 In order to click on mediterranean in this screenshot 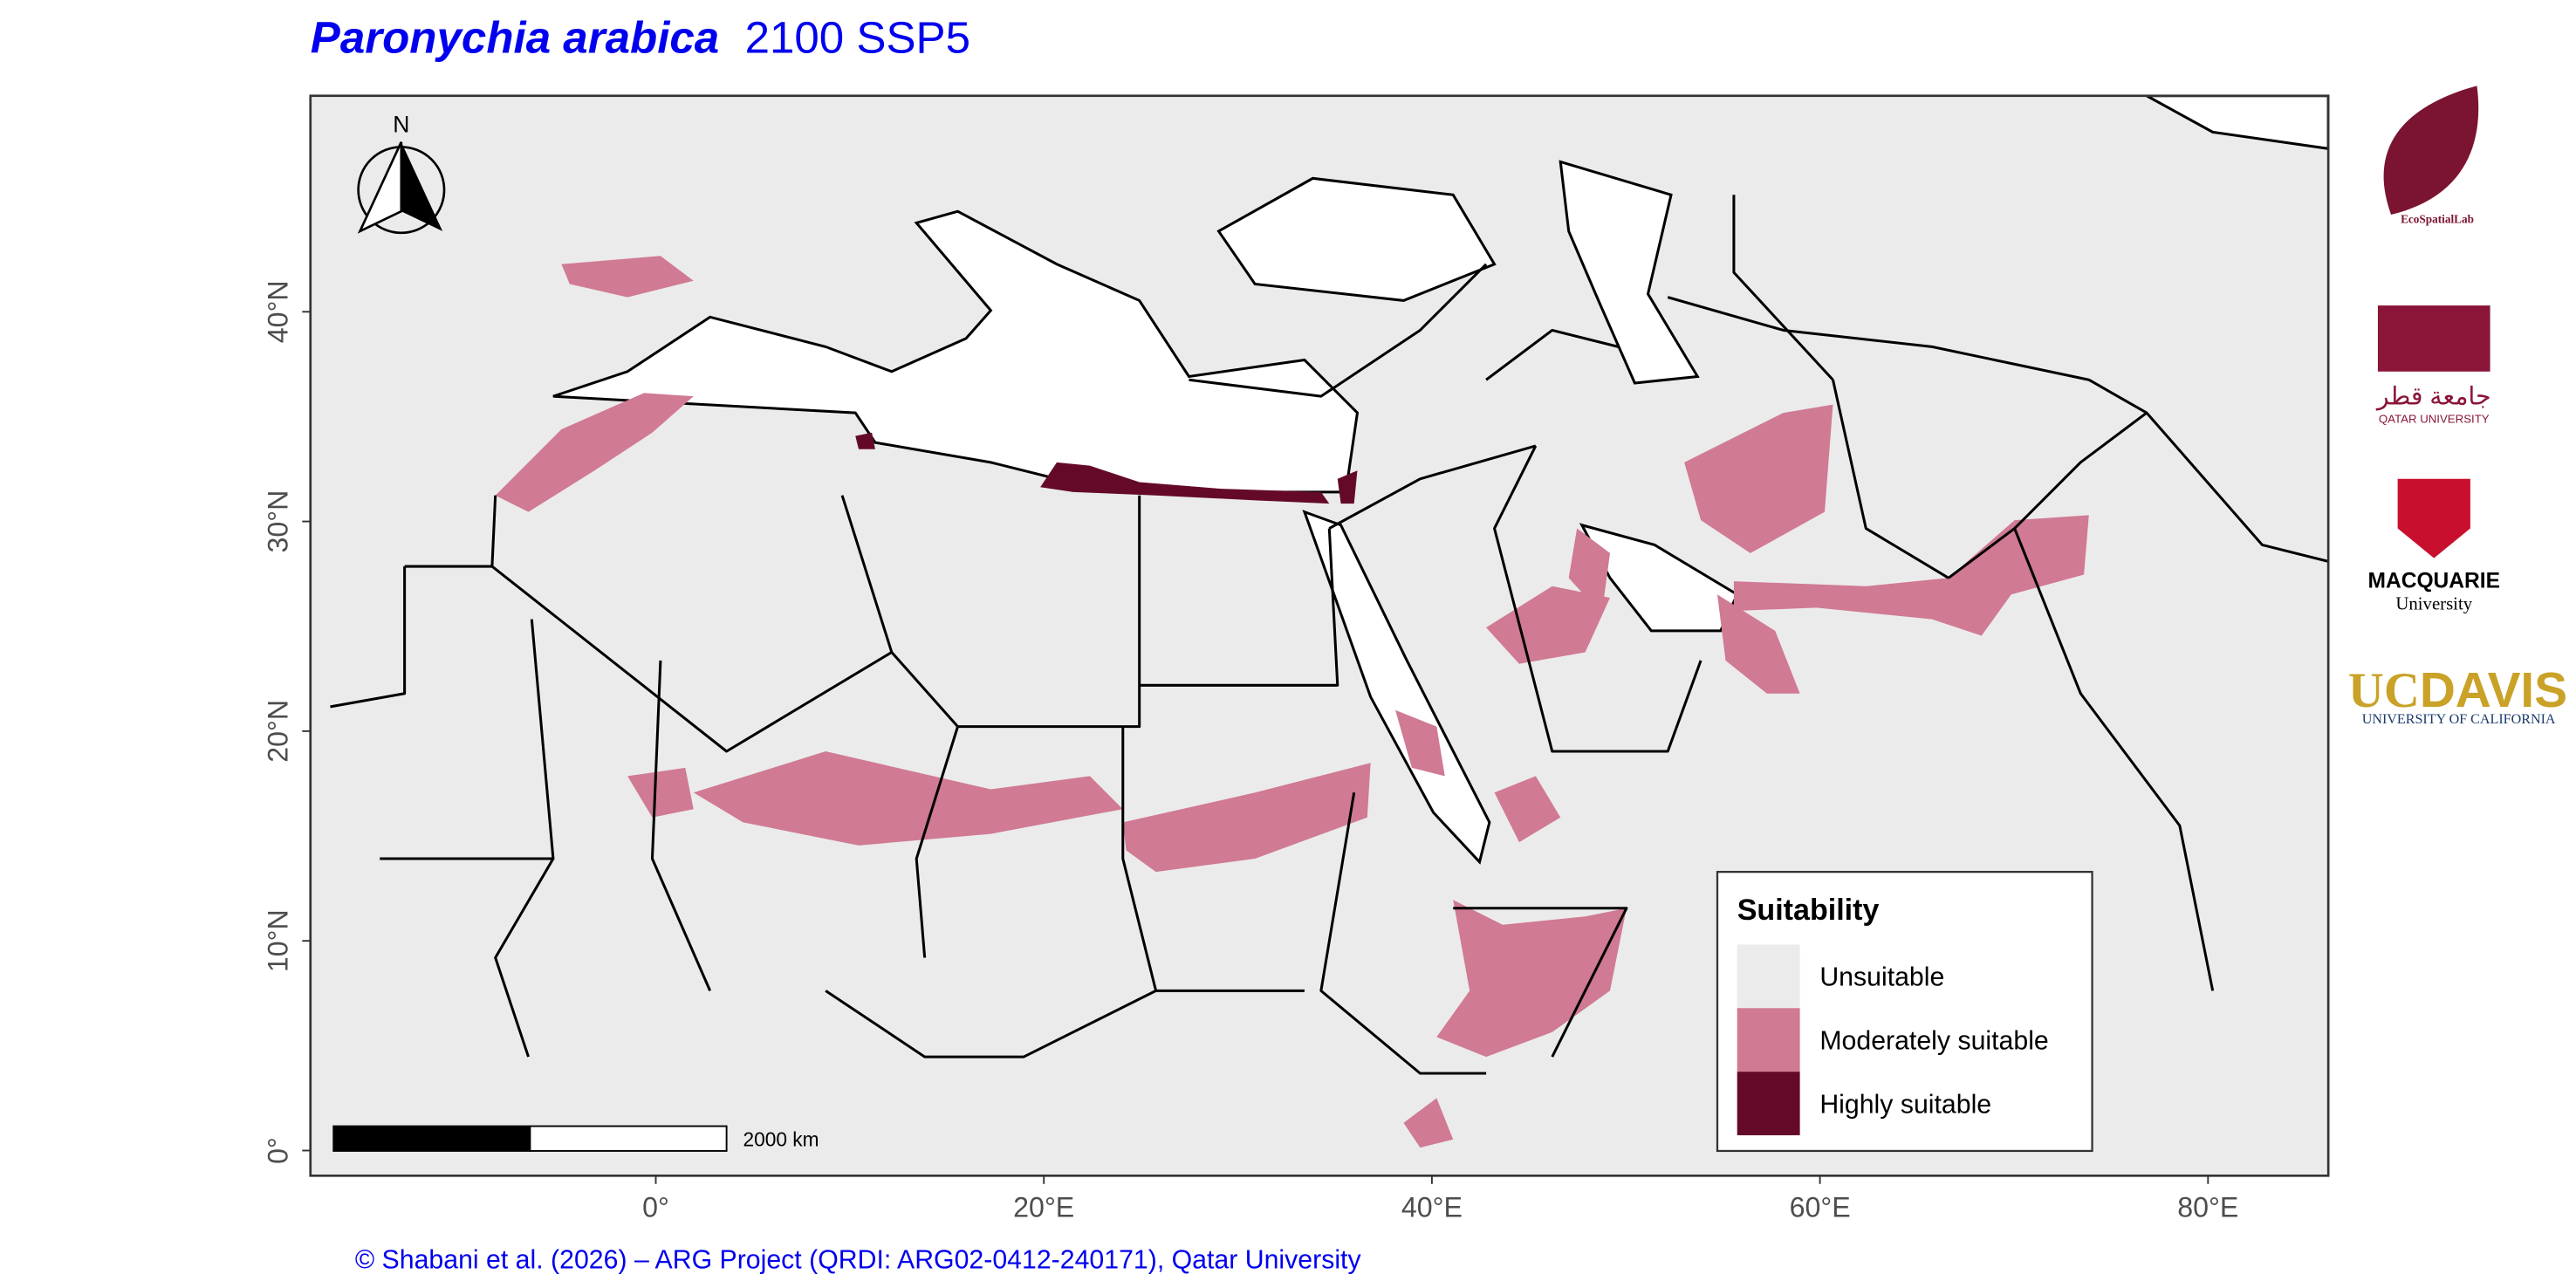, I will do `click(956, 351)`.